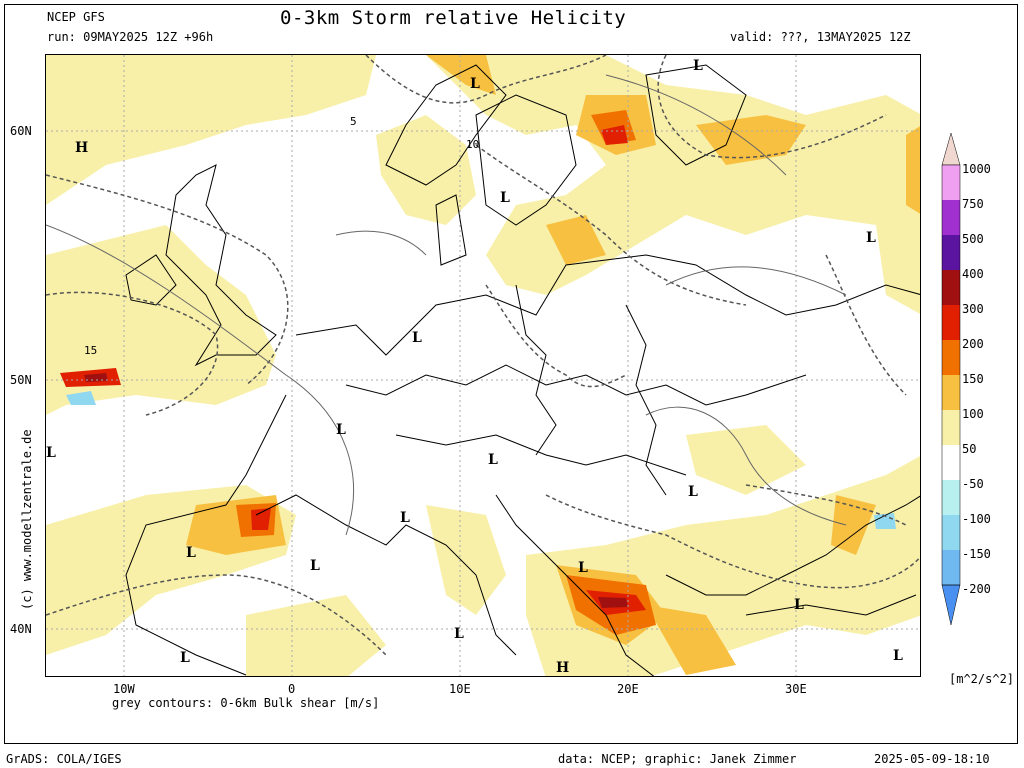 Image resolution: width=1024 pixels, height=768 pixels. Describe the element at coordinates (473, 144) in the screenshot. I see `contour-label: 10` at that location.